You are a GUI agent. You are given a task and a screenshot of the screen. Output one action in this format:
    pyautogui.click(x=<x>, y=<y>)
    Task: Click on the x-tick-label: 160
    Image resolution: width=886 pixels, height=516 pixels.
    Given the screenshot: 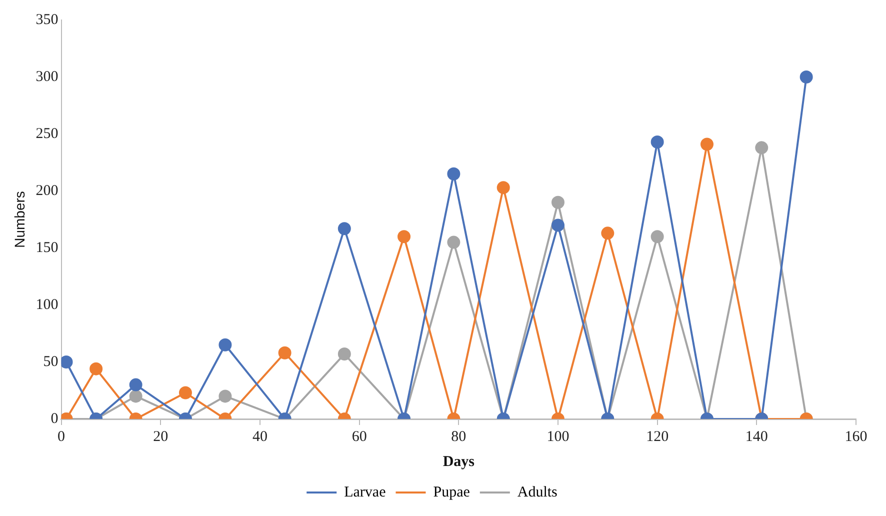 What is the action you would take?
    pyautogui.click(x=856, y=436)
    